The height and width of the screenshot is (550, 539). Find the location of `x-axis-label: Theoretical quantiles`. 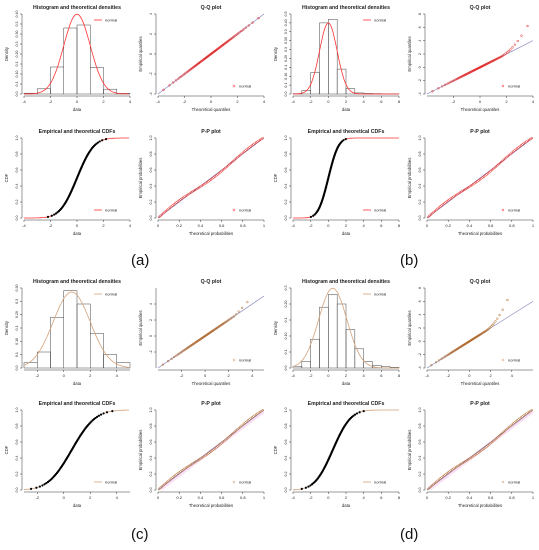

x-axis-label: Theoretical quantiles is located at coordinates (480, 109).